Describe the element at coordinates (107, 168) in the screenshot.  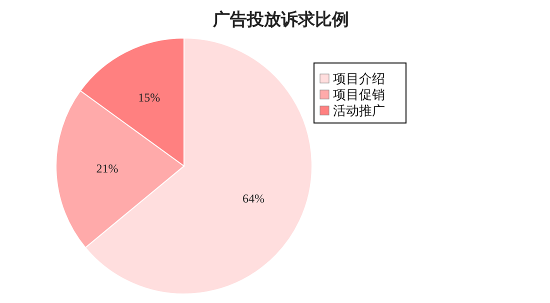
I see `data-label: 21%` at that location.